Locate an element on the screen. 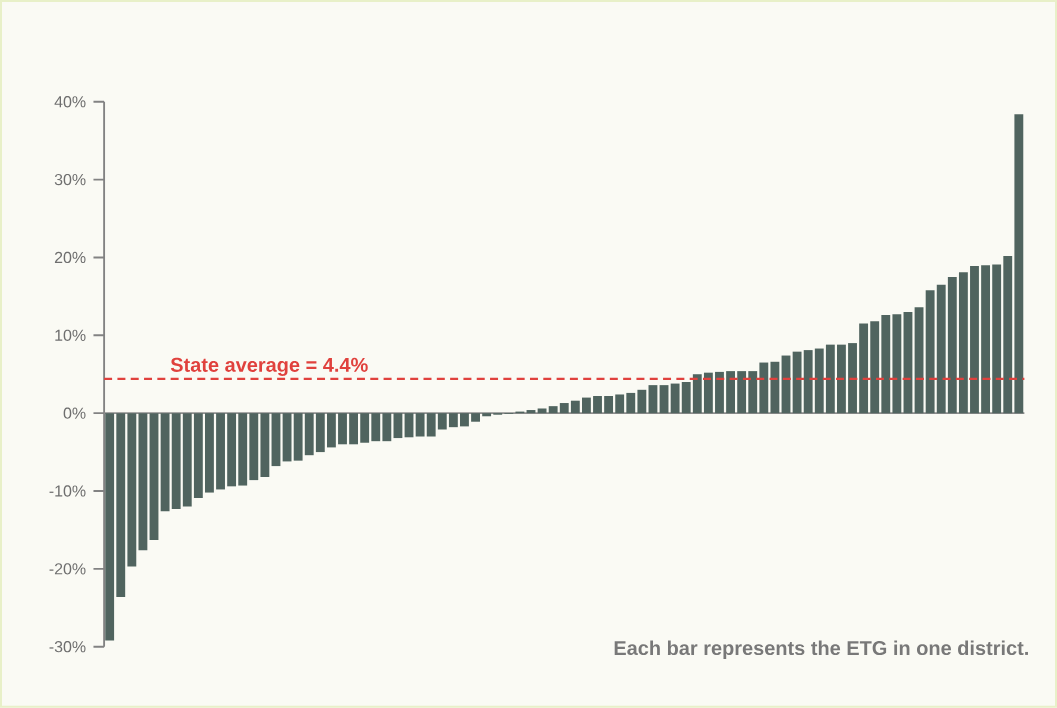 This screenshot has height=708, width=1057. y-tick-label: 0% is located at coordinates (74, 413).